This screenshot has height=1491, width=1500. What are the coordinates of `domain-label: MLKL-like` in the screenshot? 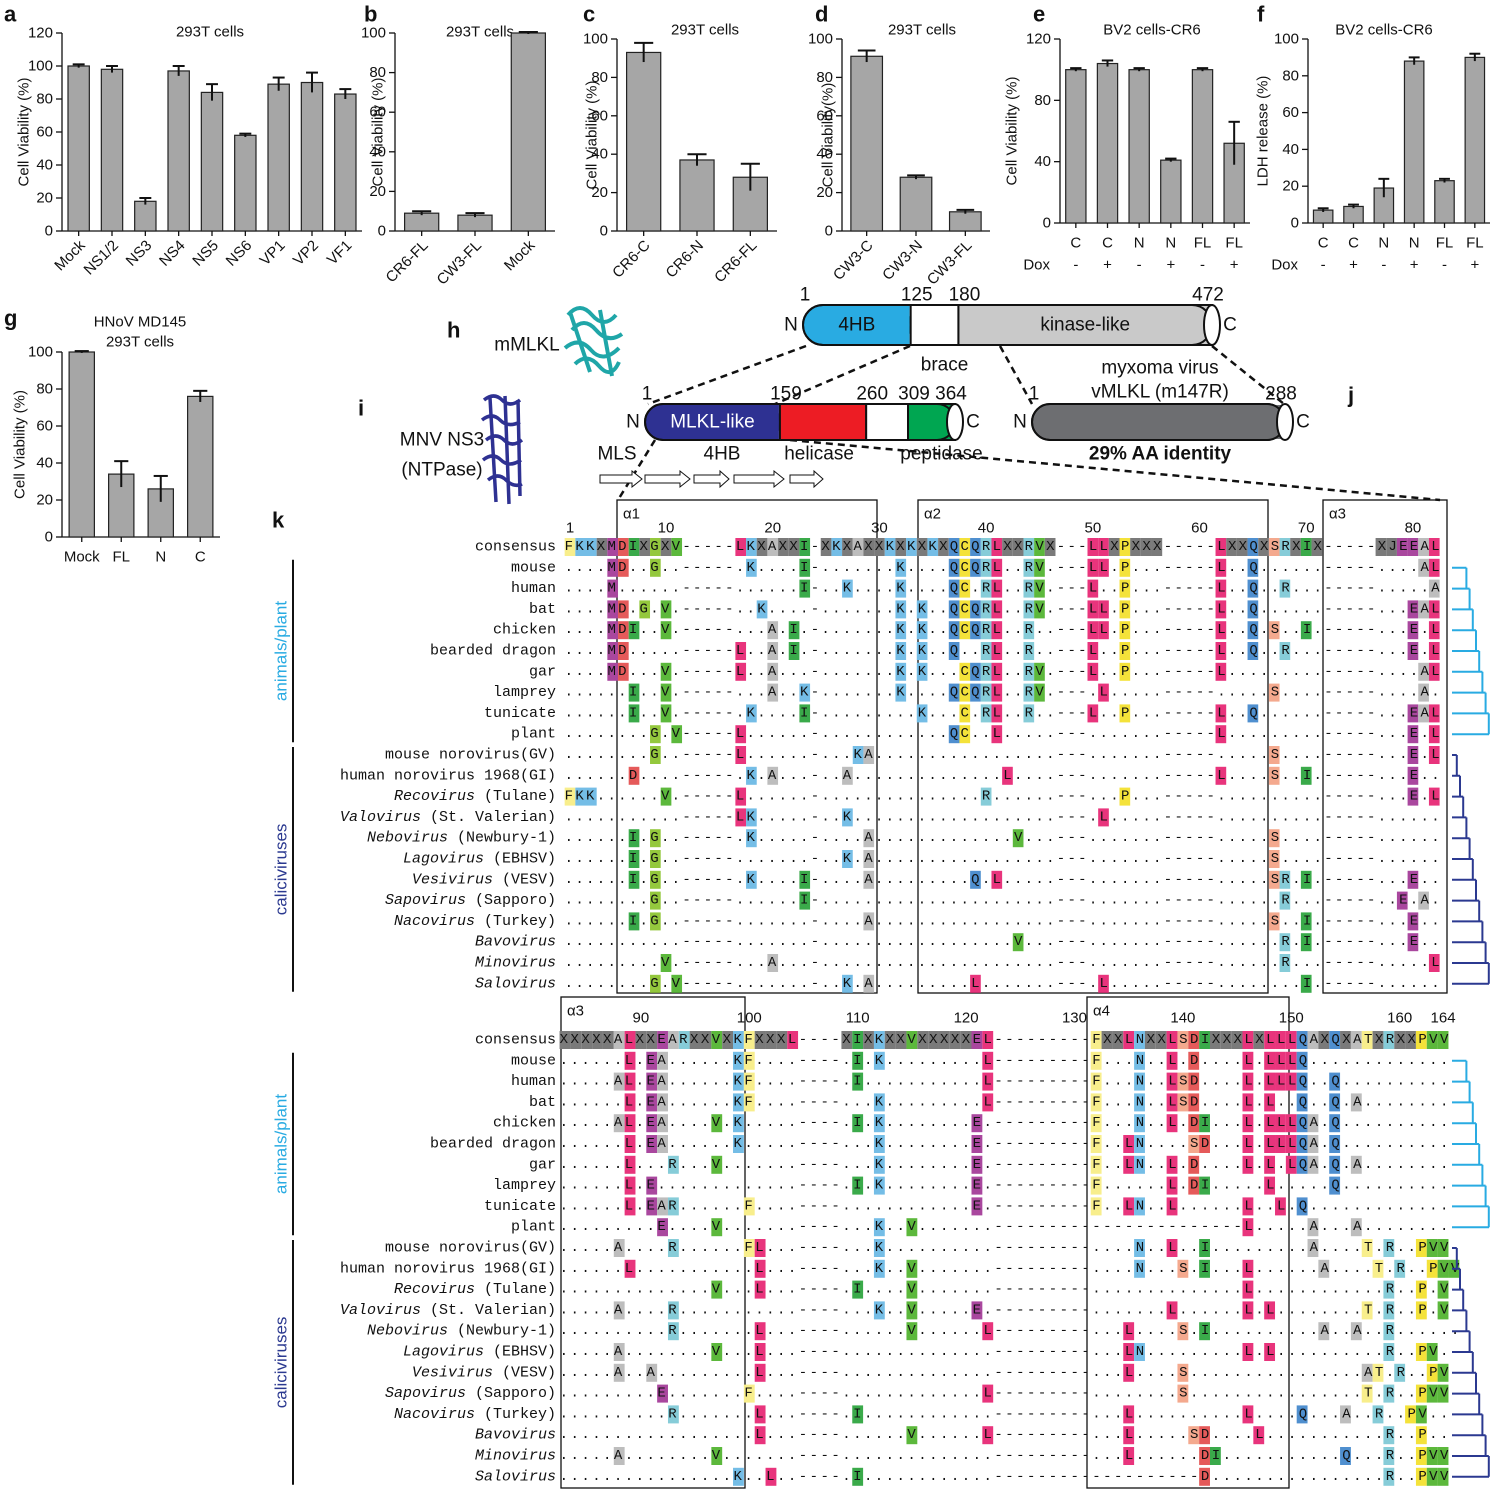 It's located at (712, 422).